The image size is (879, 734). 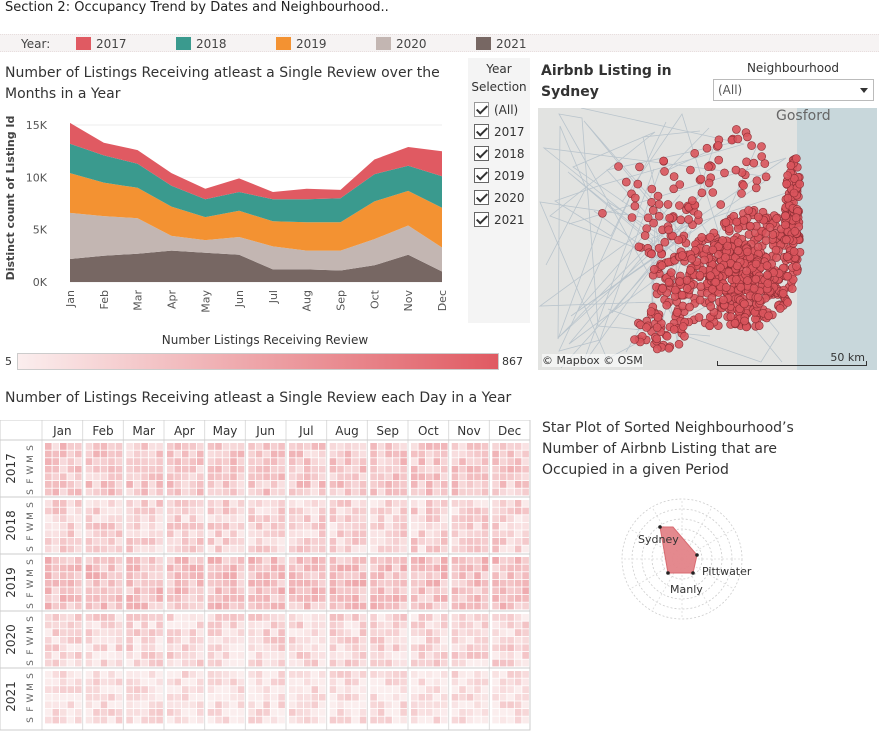 I want to click on area-series-2018, so click(x=256, y=183).